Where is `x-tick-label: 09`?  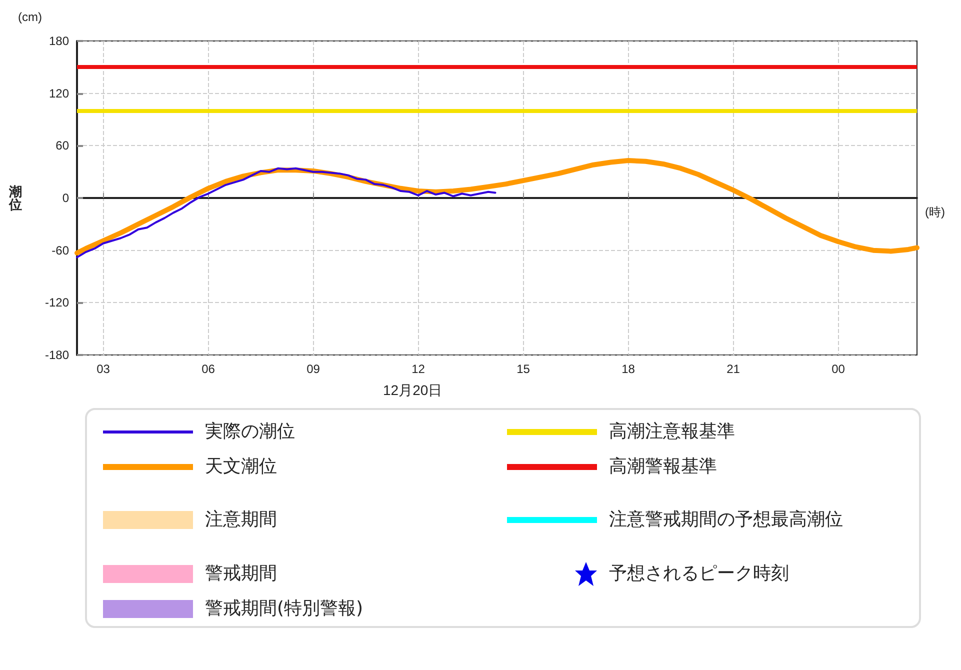
x-tick-label: 09 is located at coordinates (313, 369).